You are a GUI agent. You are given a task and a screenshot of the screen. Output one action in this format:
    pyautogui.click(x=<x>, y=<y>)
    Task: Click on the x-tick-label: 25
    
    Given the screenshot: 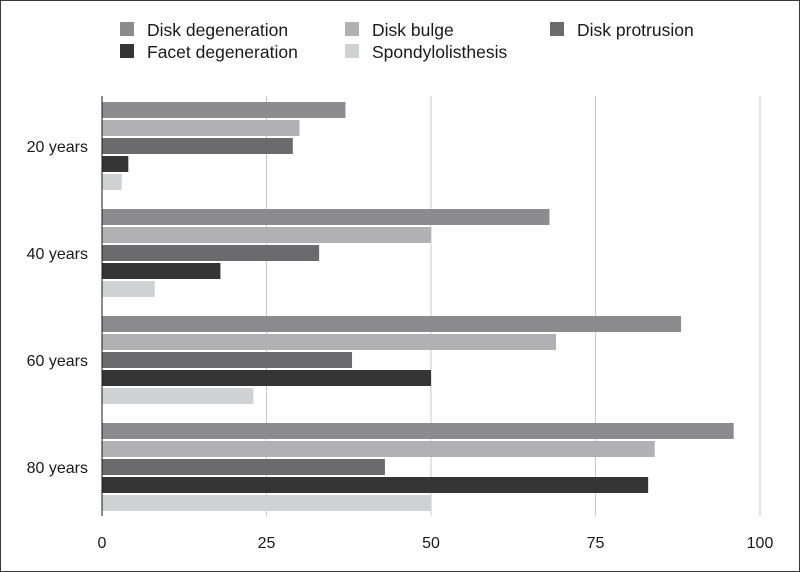 What is the action you would take?
    pyautogui.click(x=267, y=543)
    